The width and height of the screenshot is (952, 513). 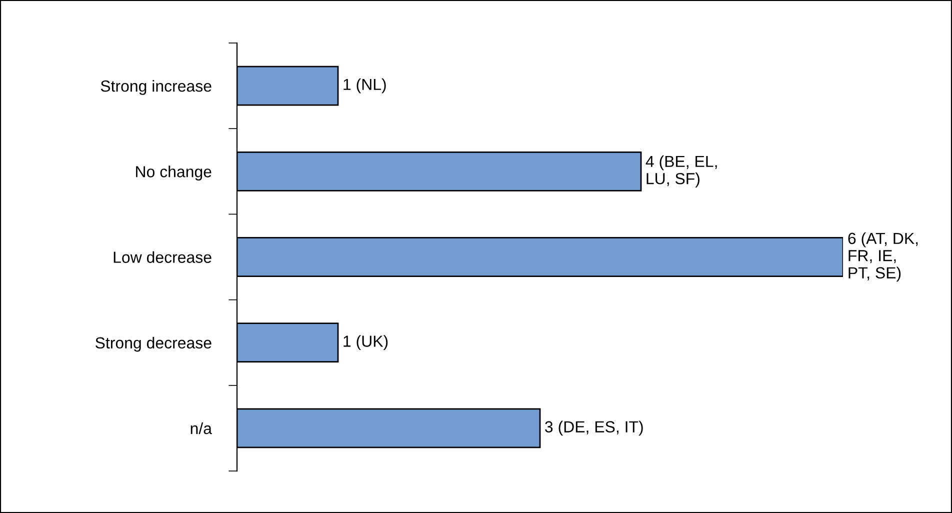 What do you see at coordinates (681, 171) in the screenshot?
I see `data-label: 4 (BE, EL, LU, SF)` at bounding box center [681, 171].